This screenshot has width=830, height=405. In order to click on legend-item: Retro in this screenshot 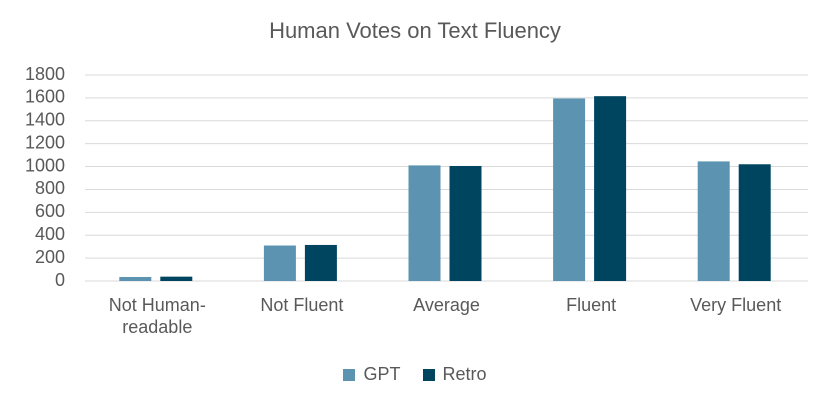, I will do `click(454, 374)`.